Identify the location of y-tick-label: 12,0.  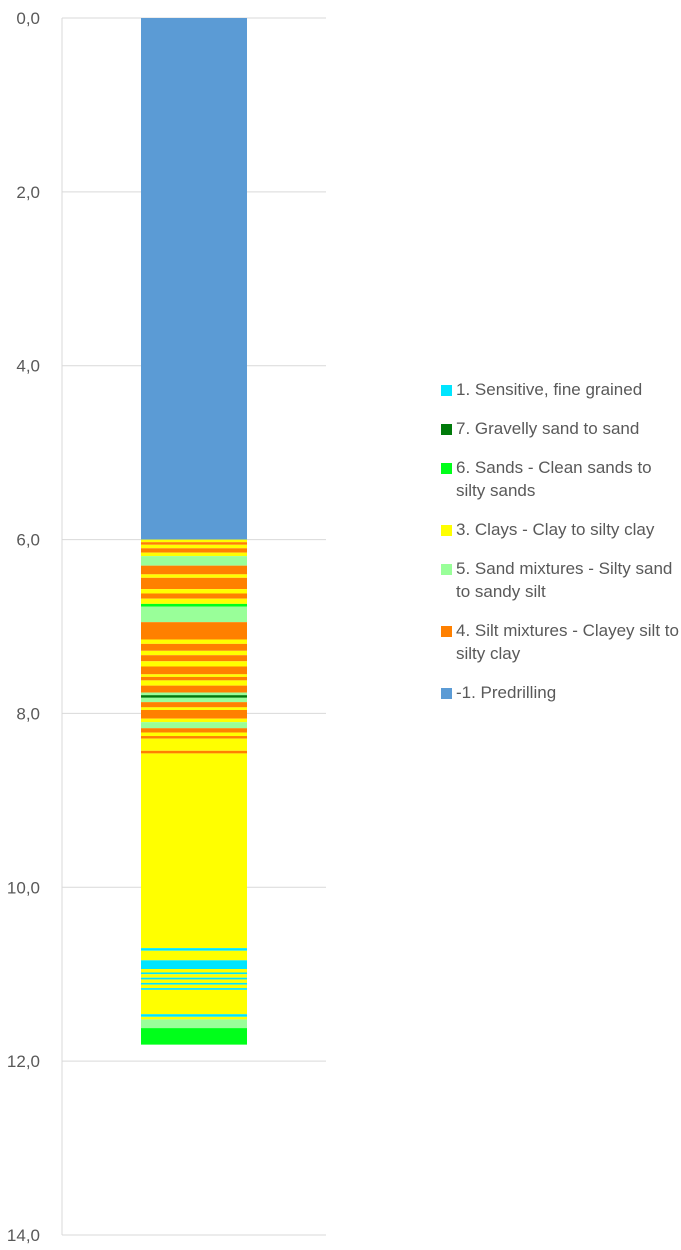
(23, 1061).